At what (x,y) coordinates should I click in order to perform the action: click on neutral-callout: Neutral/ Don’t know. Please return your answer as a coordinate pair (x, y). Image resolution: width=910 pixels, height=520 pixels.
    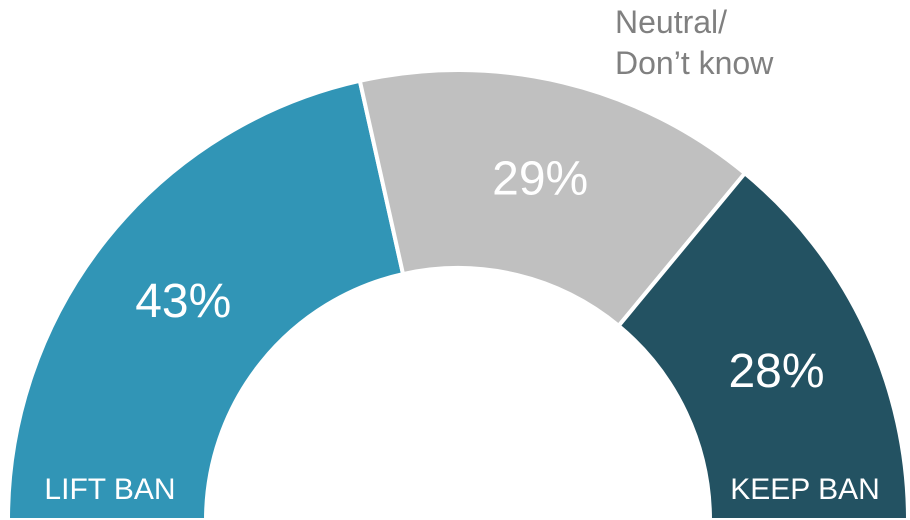
    Looking at the image, I should click on (694, 42).